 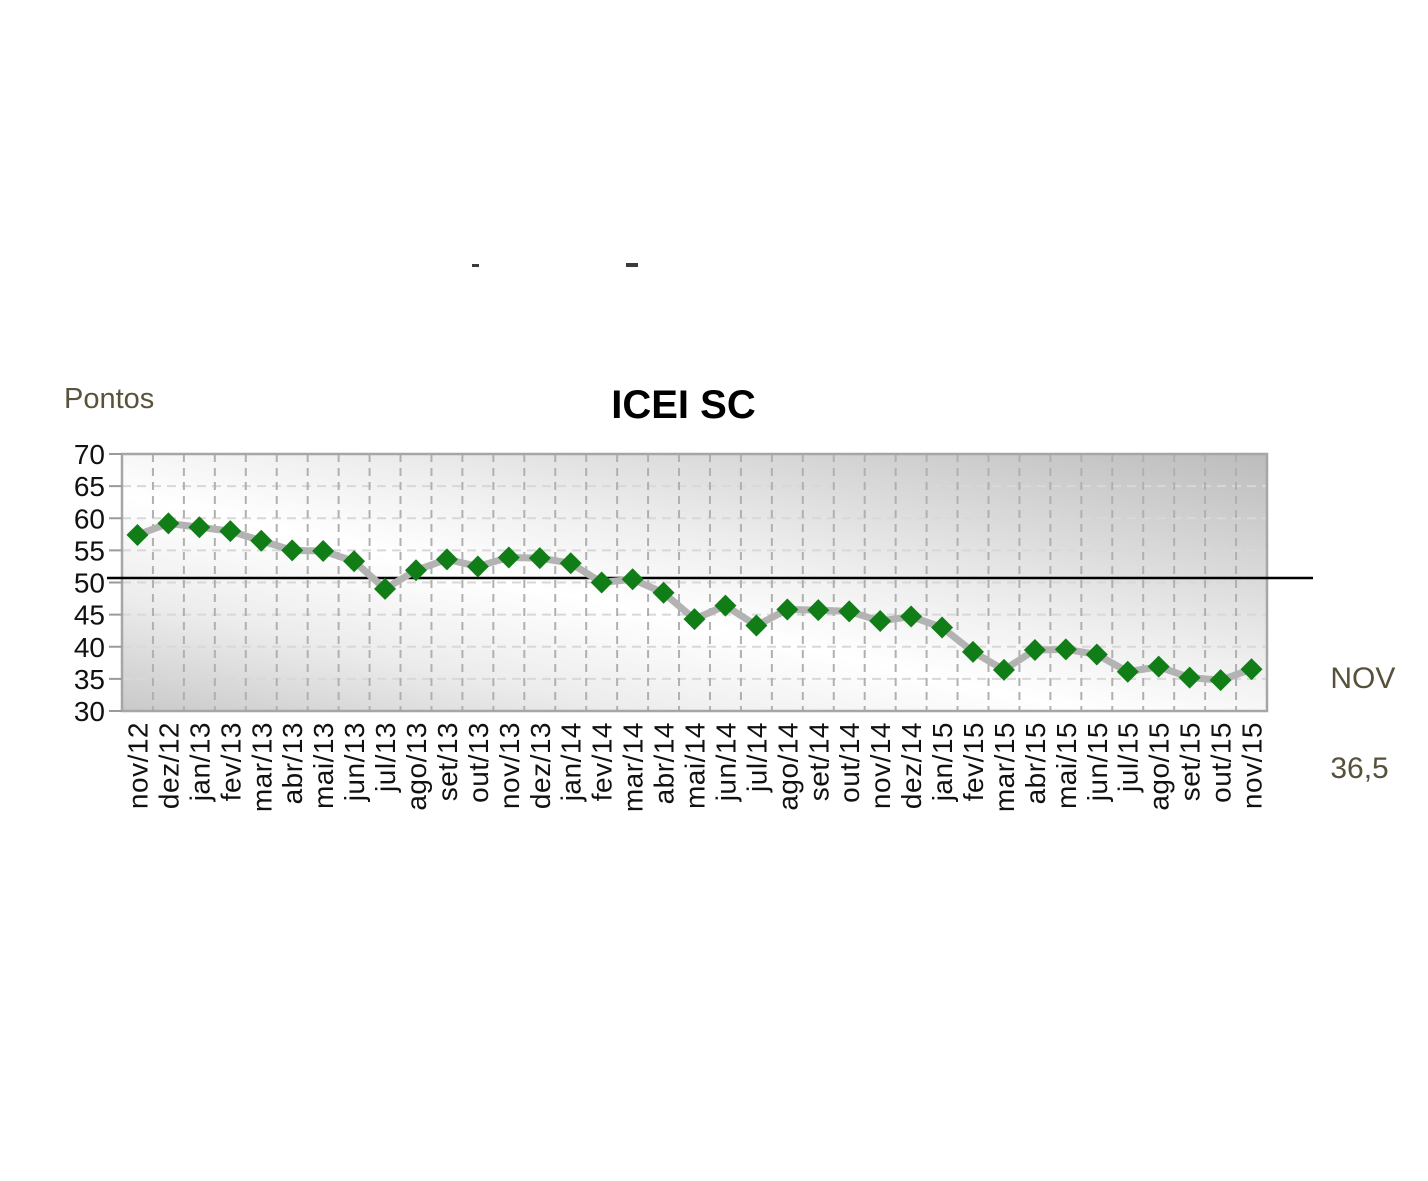 What do you see at coordinates (1346, 723) in the screenshot?
I see `latest-value-annotation: NOV 36,5` at bounding box center [1346, 723].